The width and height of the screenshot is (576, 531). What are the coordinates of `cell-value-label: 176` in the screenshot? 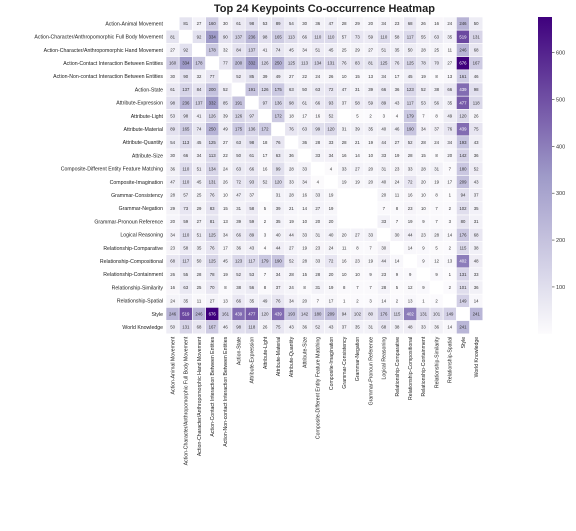 It's located at (384, 314).